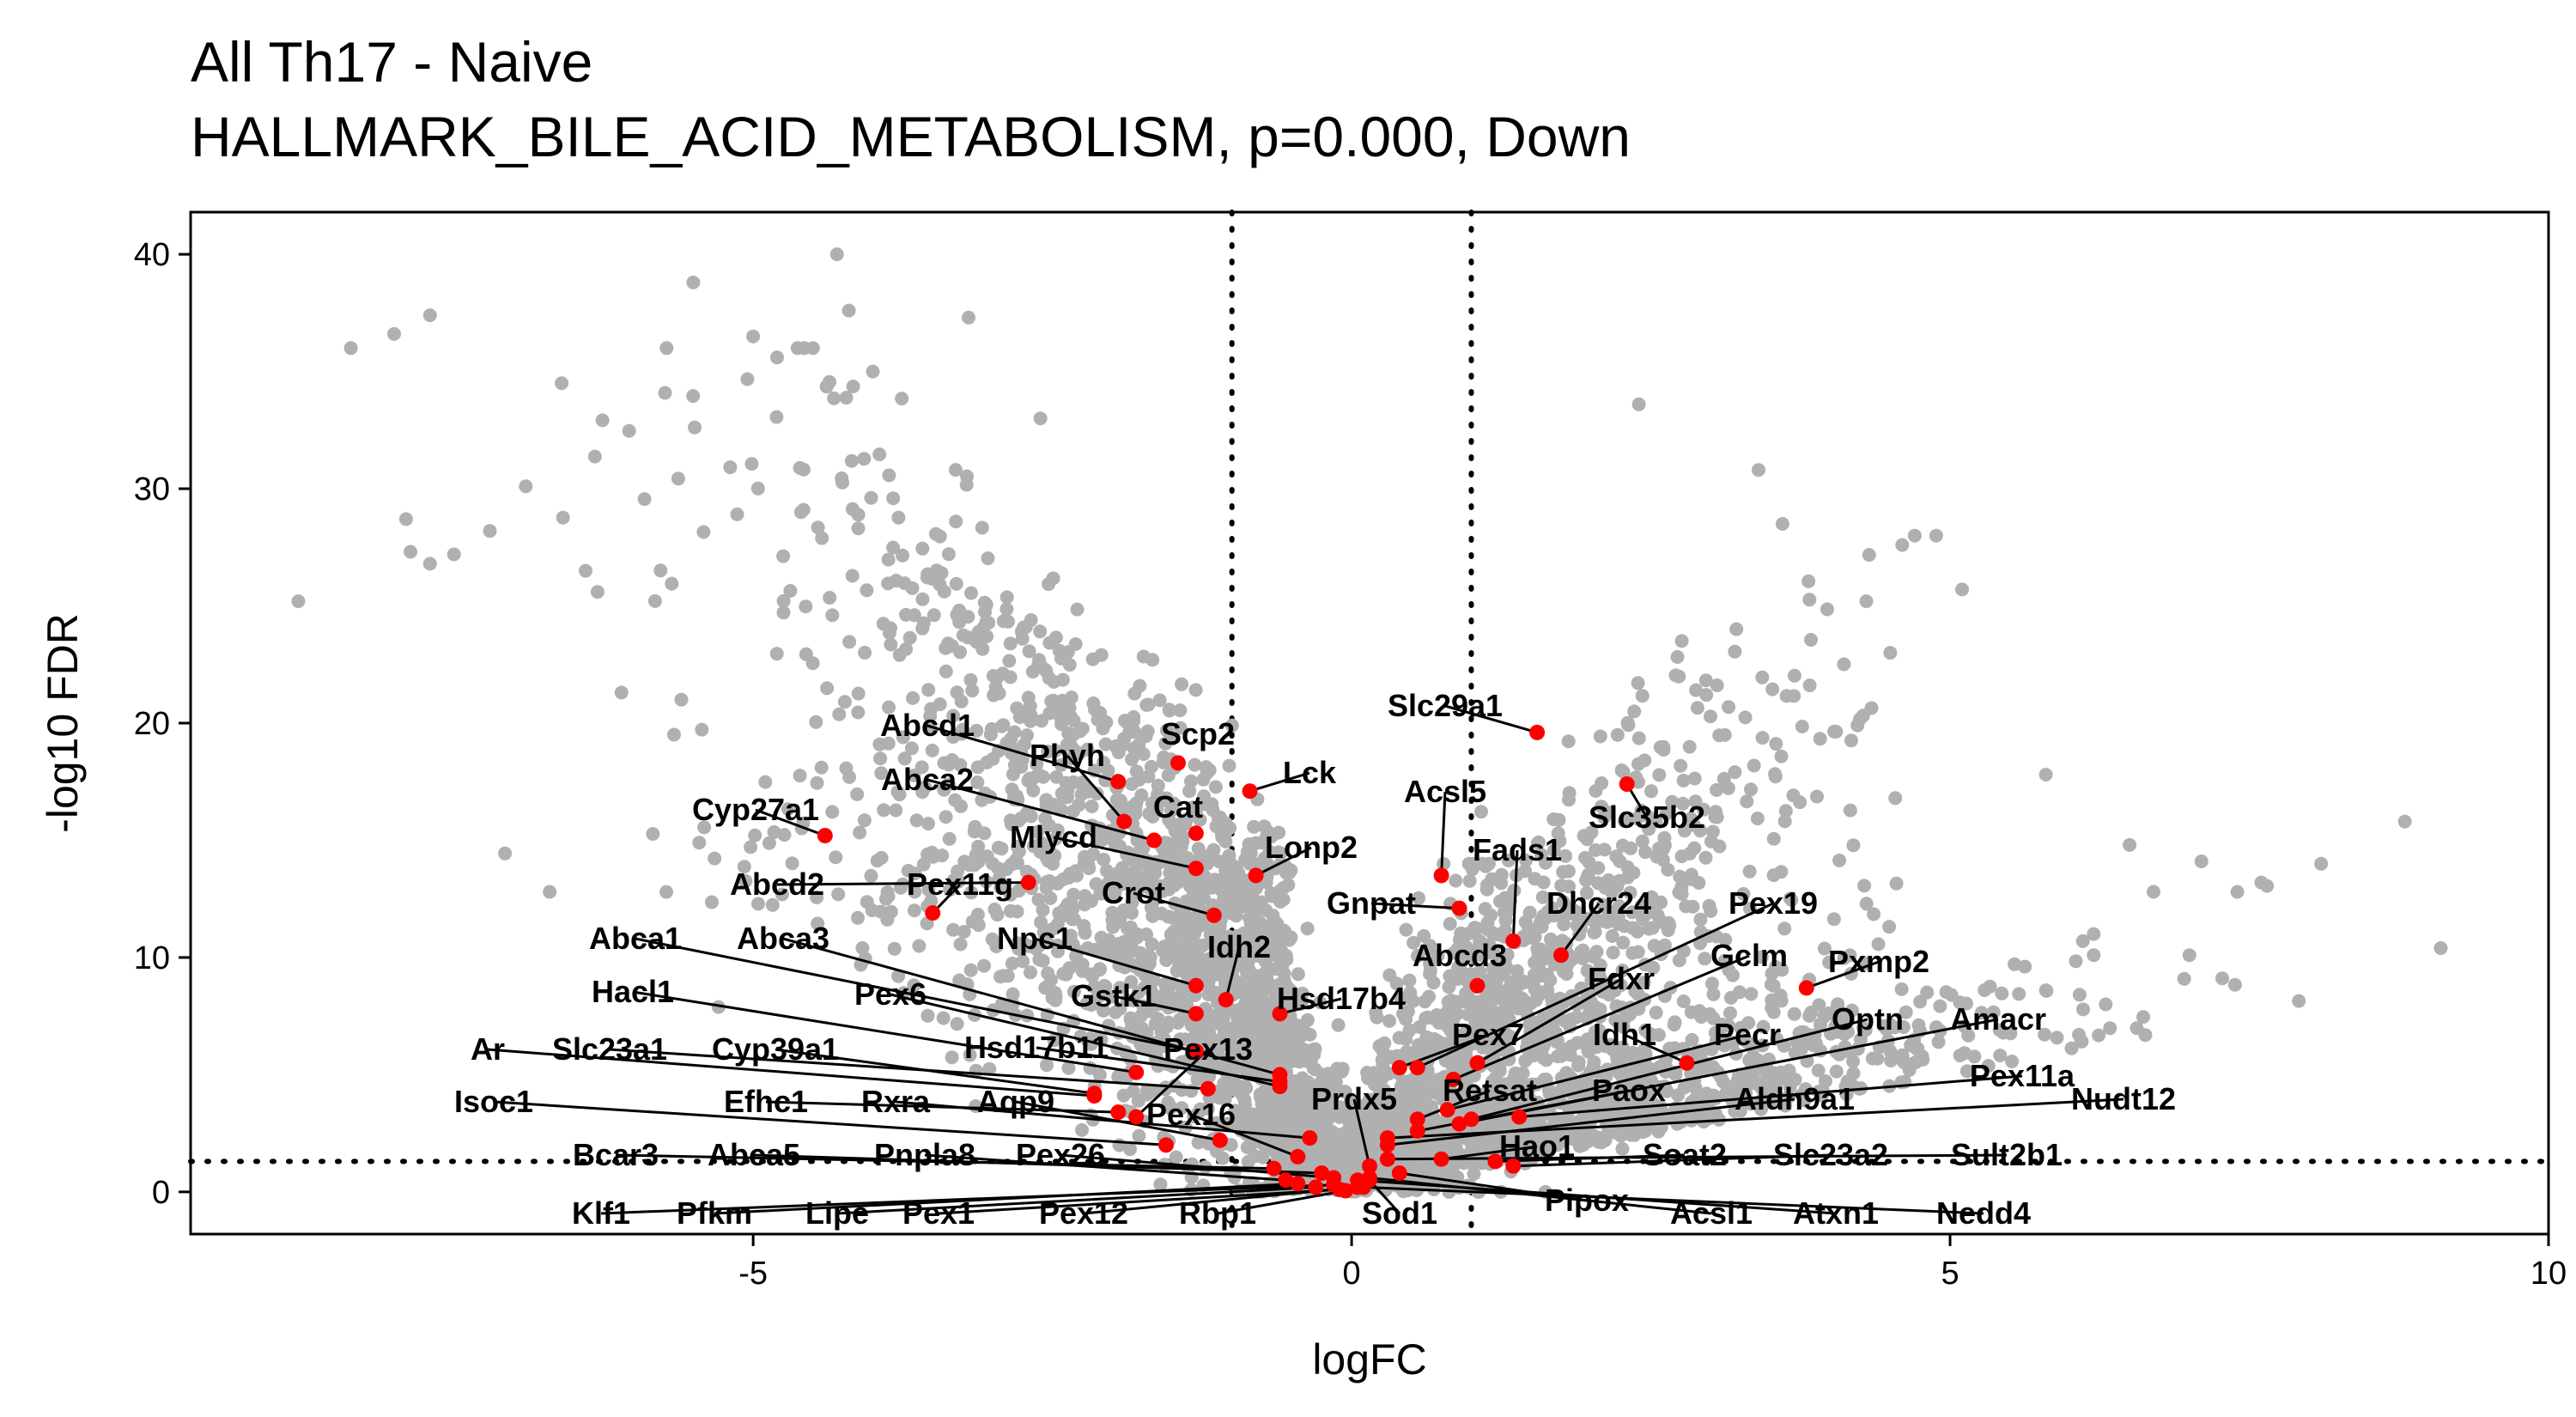 The image size is (2576, 1417). Describe the element at coordinates (1155, 840) in the screenshot. I see `gene-point-abca2` at that location.